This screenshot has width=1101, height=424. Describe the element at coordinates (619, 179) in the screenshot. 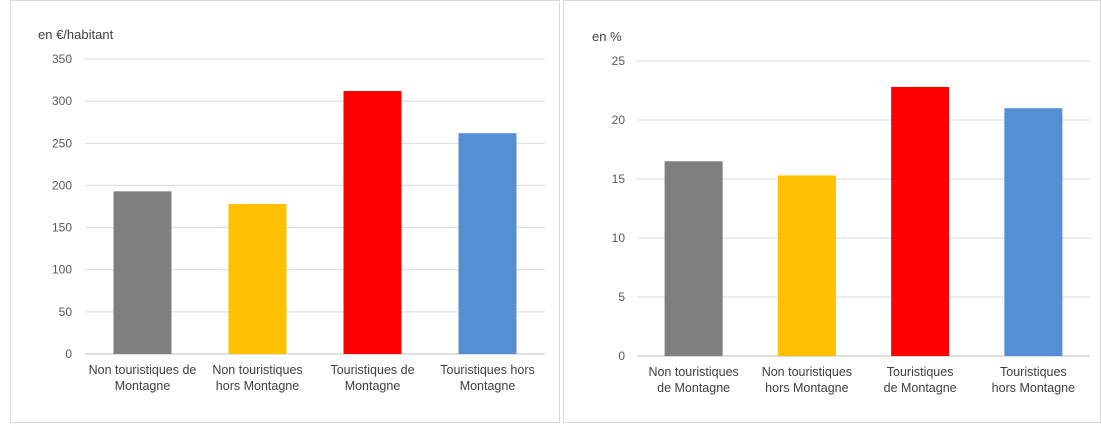

I see `y-tick-label: 15` at that location.